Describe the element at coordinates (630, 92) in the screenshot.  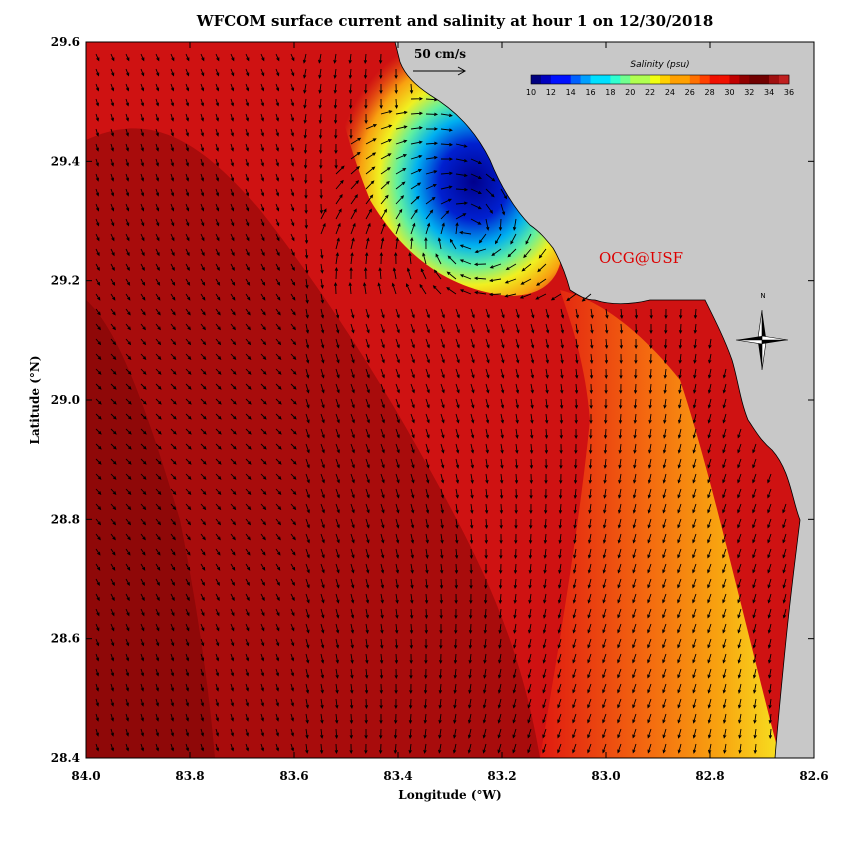
I see `colorbar-tick-label: 20` at that location.